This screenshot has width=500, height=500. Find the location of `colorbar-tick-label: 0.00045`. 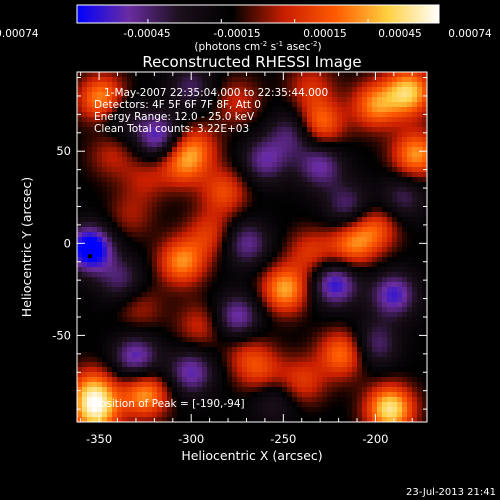

colorbar-tick-label: 0.00045 is located at coordinates (399, 34).